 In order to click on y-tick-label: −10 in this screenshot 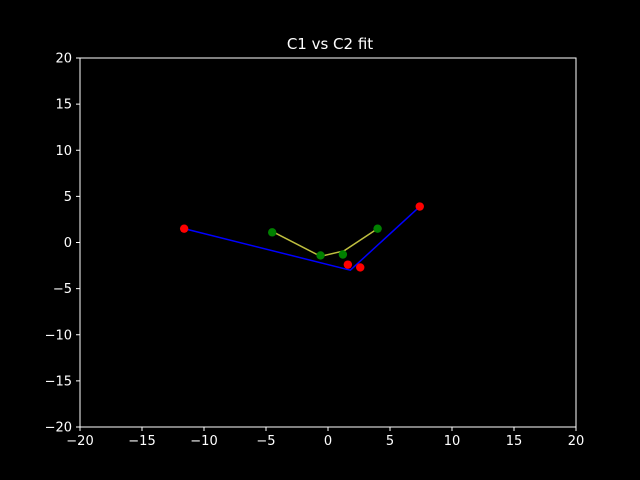, I will do `click(58, 335)`.